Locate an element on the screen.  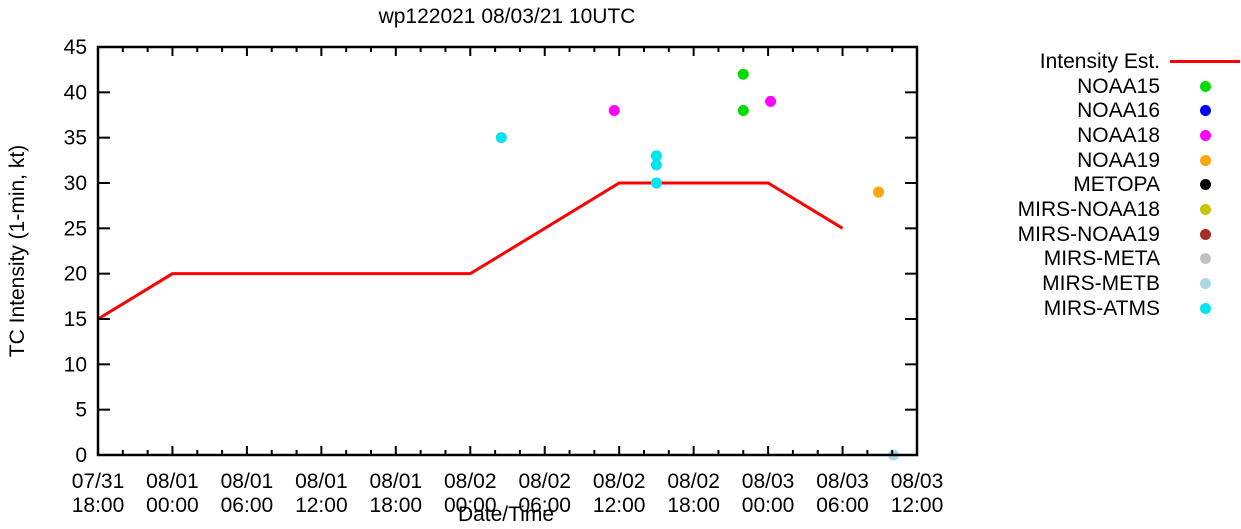
legend-item-mirs-atms: MIRS-ATMS is located at coordinates (1070, 308).